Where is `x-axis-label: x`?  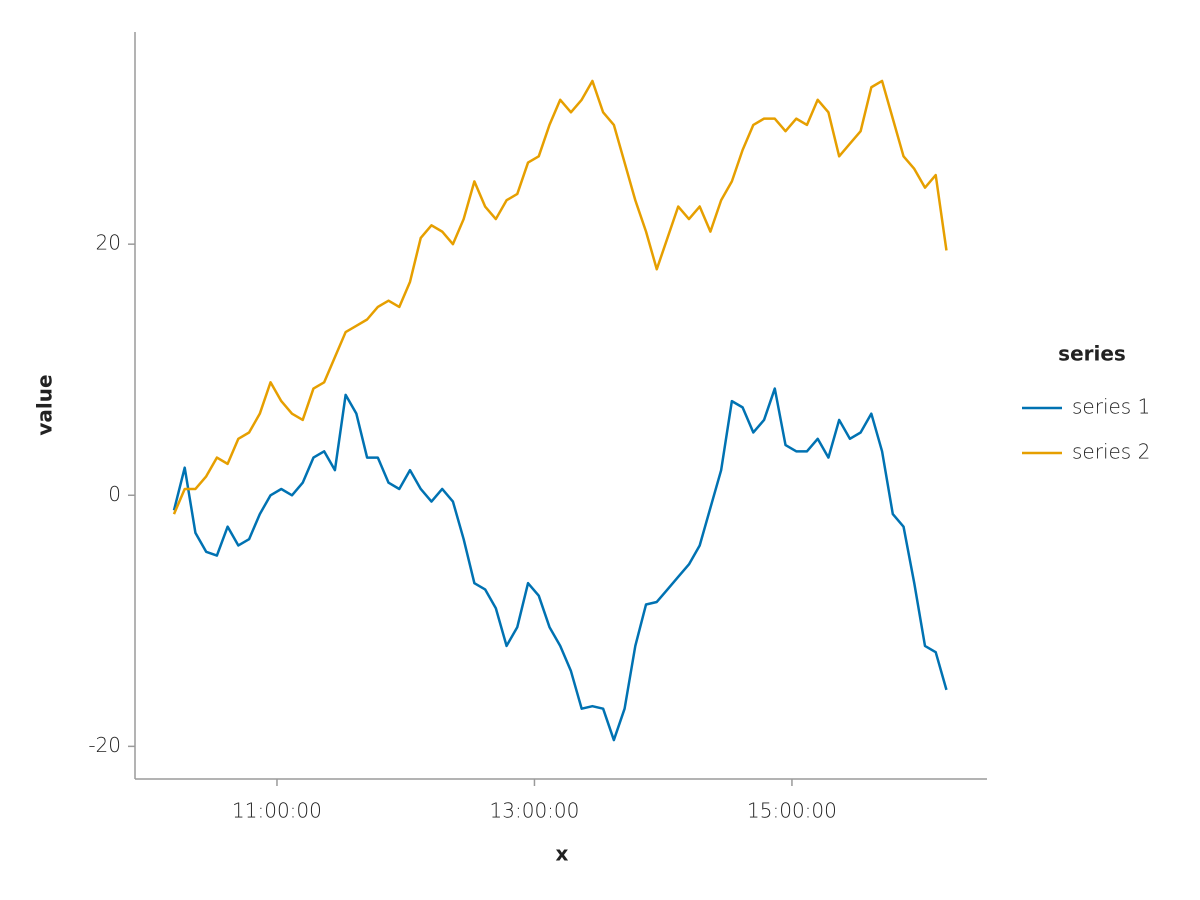
x-axis-label: x is located at coordinates (562, 854).